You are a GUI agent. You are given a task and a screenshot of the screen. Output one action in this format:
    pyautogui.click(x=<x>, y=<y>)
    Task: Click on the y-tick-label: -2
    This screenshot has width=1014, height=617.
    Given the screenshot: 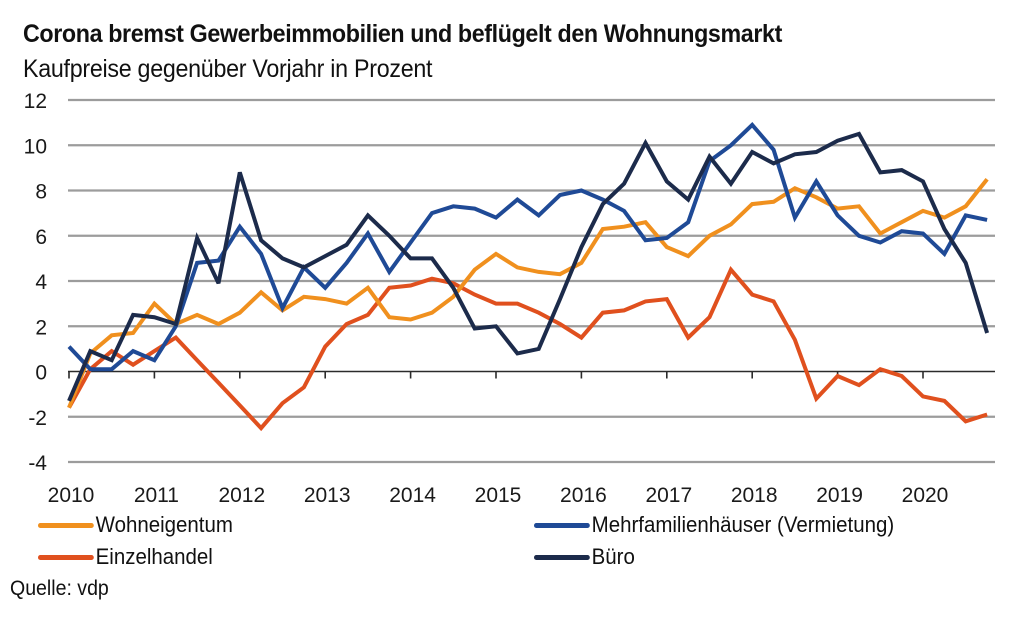 What is the action you would take?
    pyautogui.click(x=37, y=418)
    